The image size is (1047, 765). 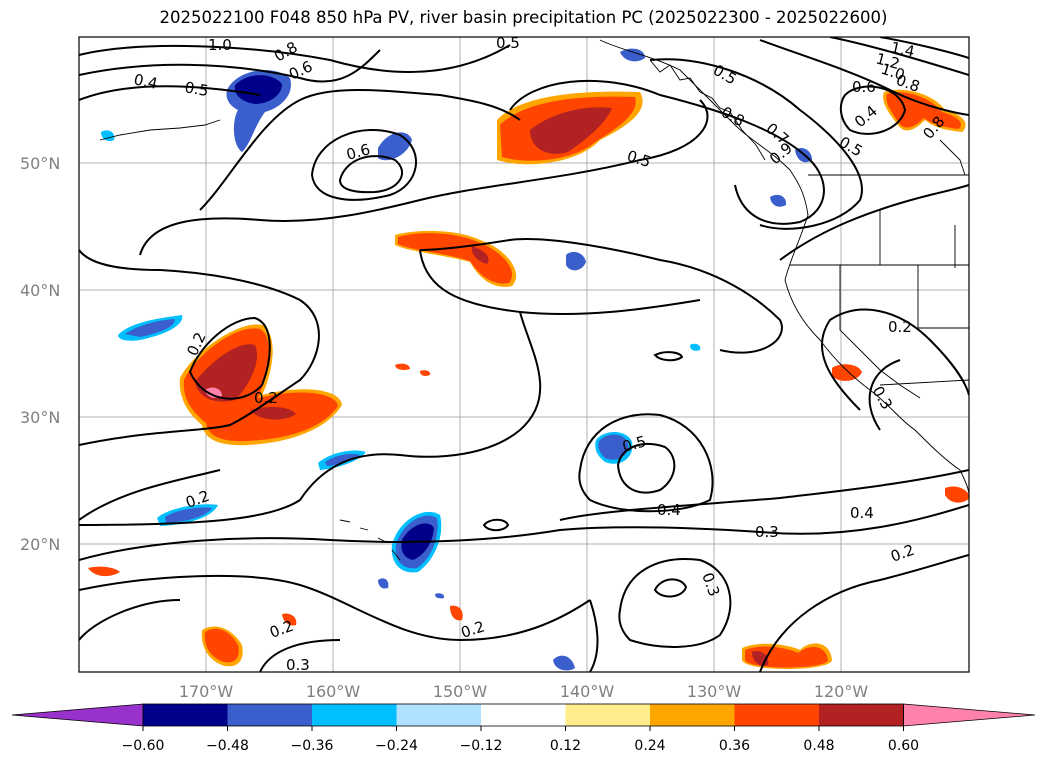 What do you see at coordinates (312, 746) in the screenshot?
I see `colorbar-tick-label: −0.36` at bounding box center [312, 746].